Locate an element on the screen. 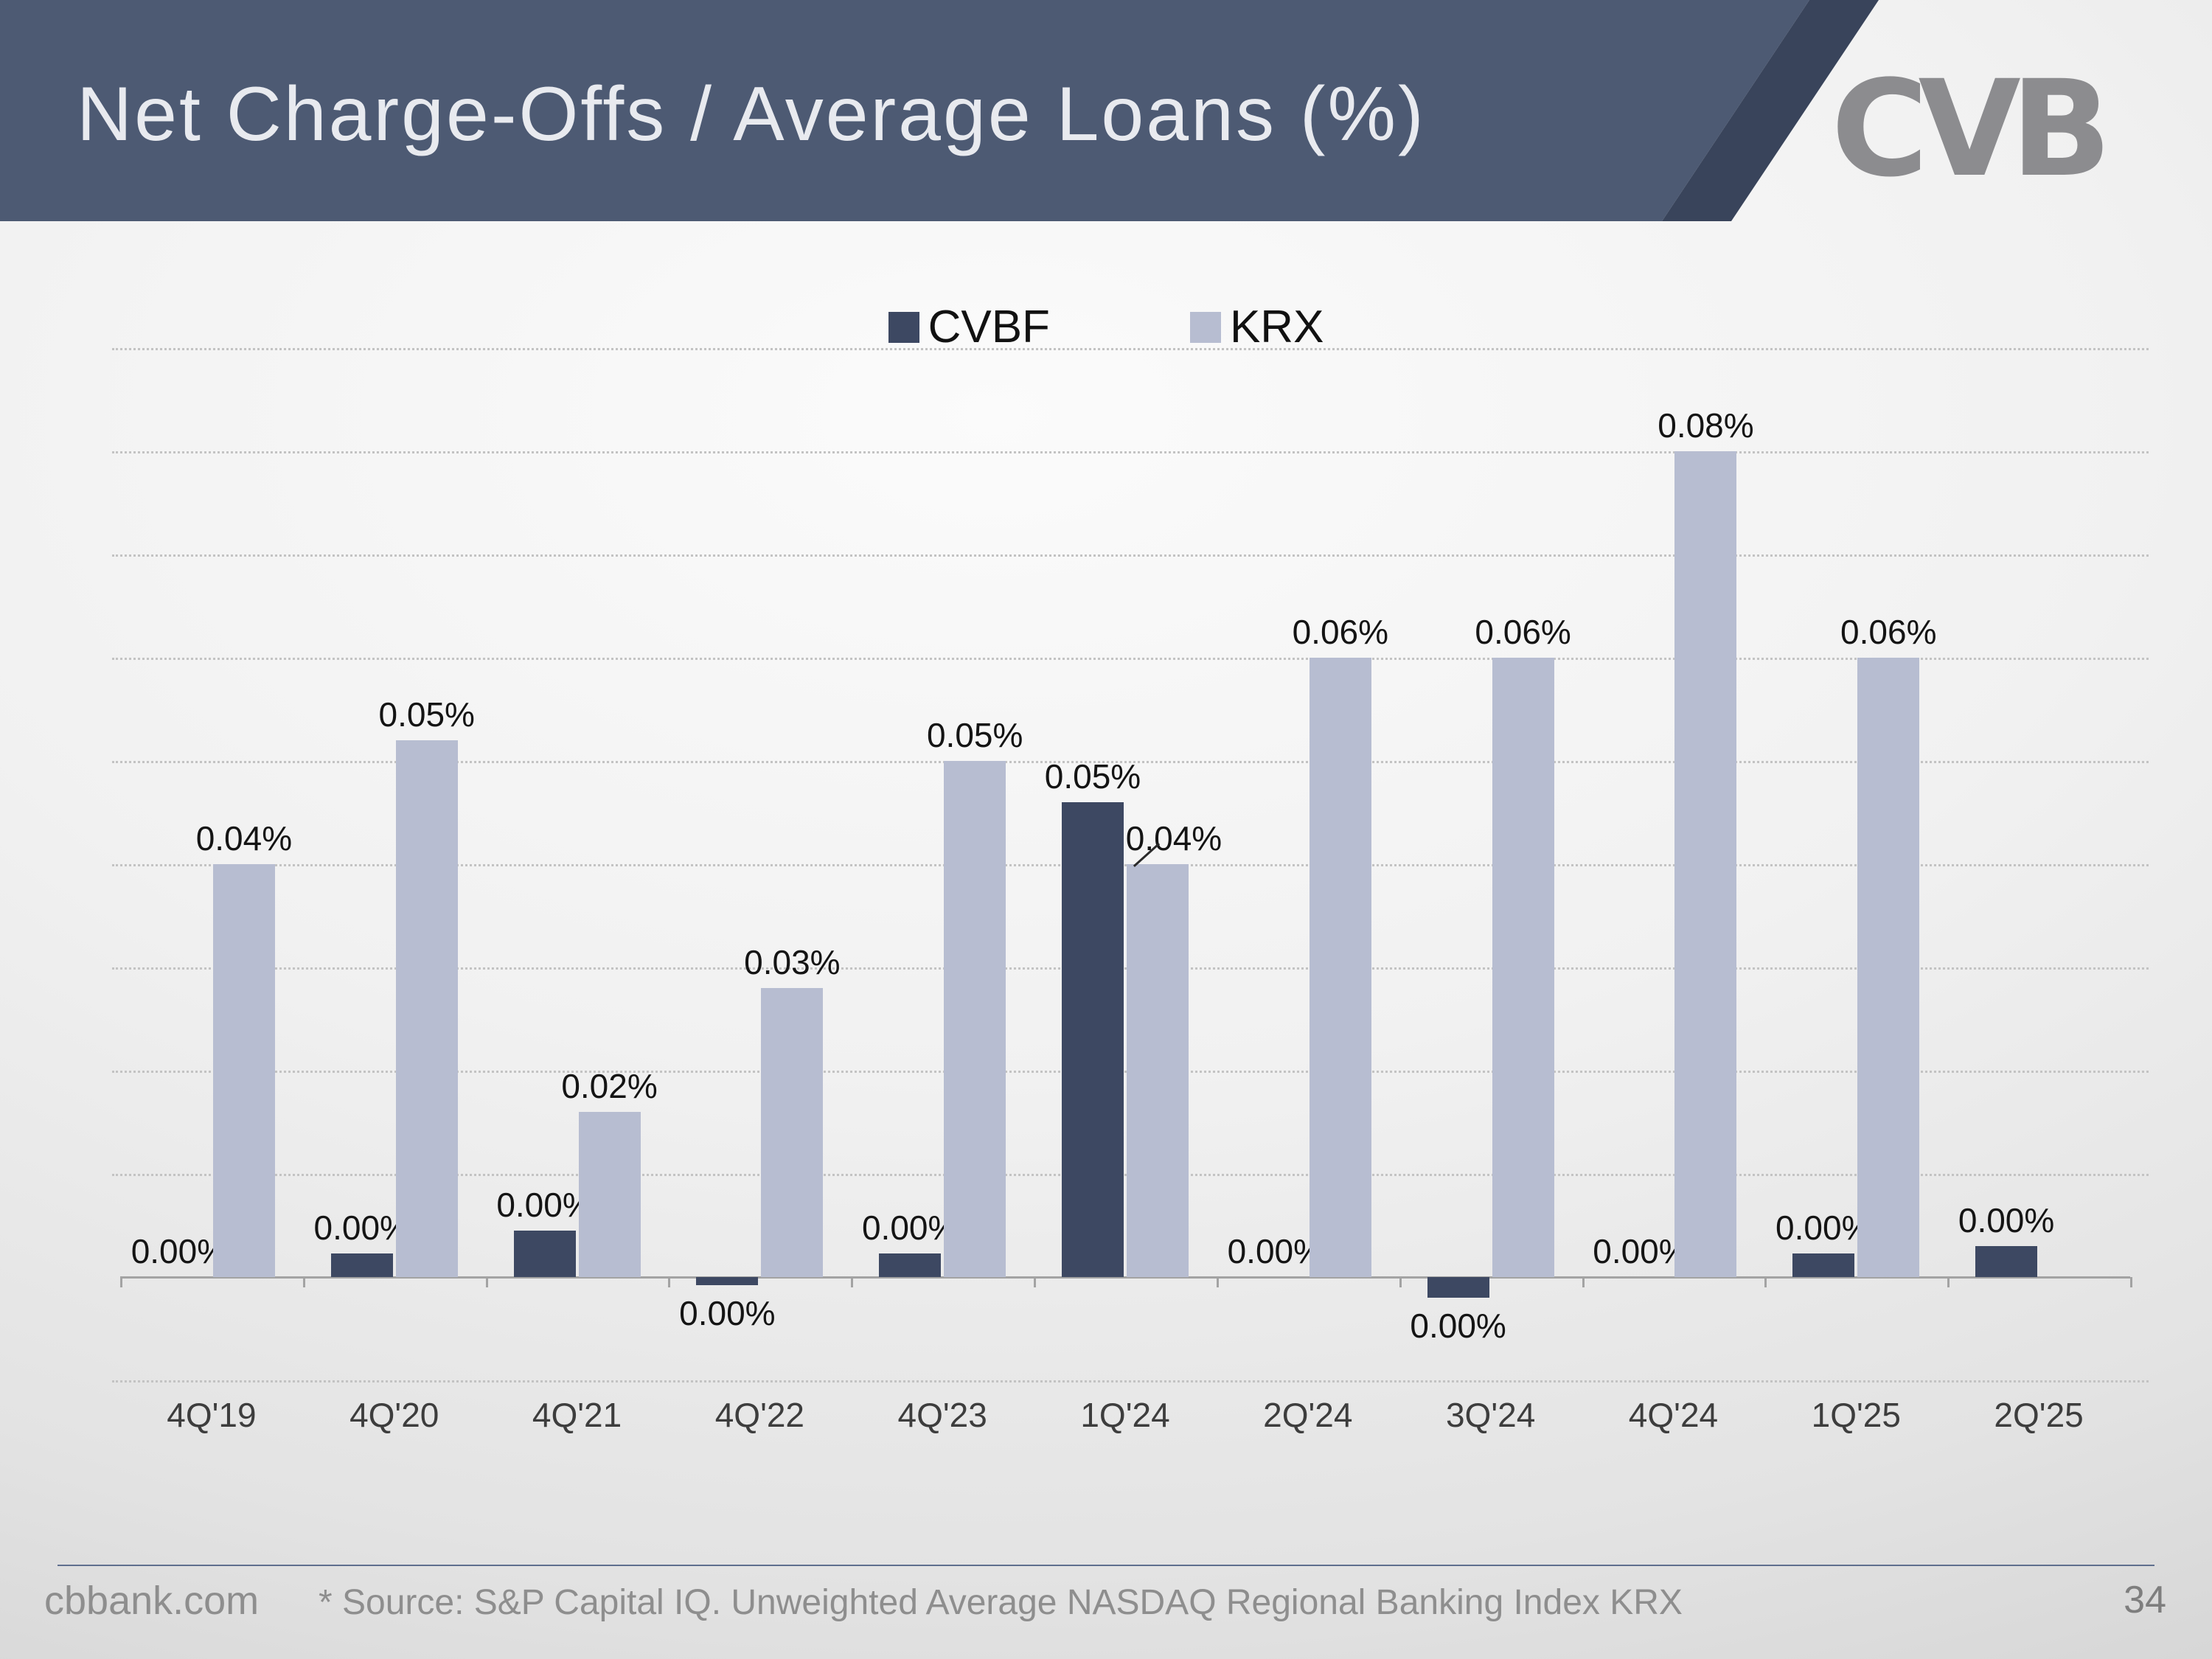 This screenshot has height=1659, width=2212. legend-label-cvbf: CVBF is located at coordinates (989, 327).